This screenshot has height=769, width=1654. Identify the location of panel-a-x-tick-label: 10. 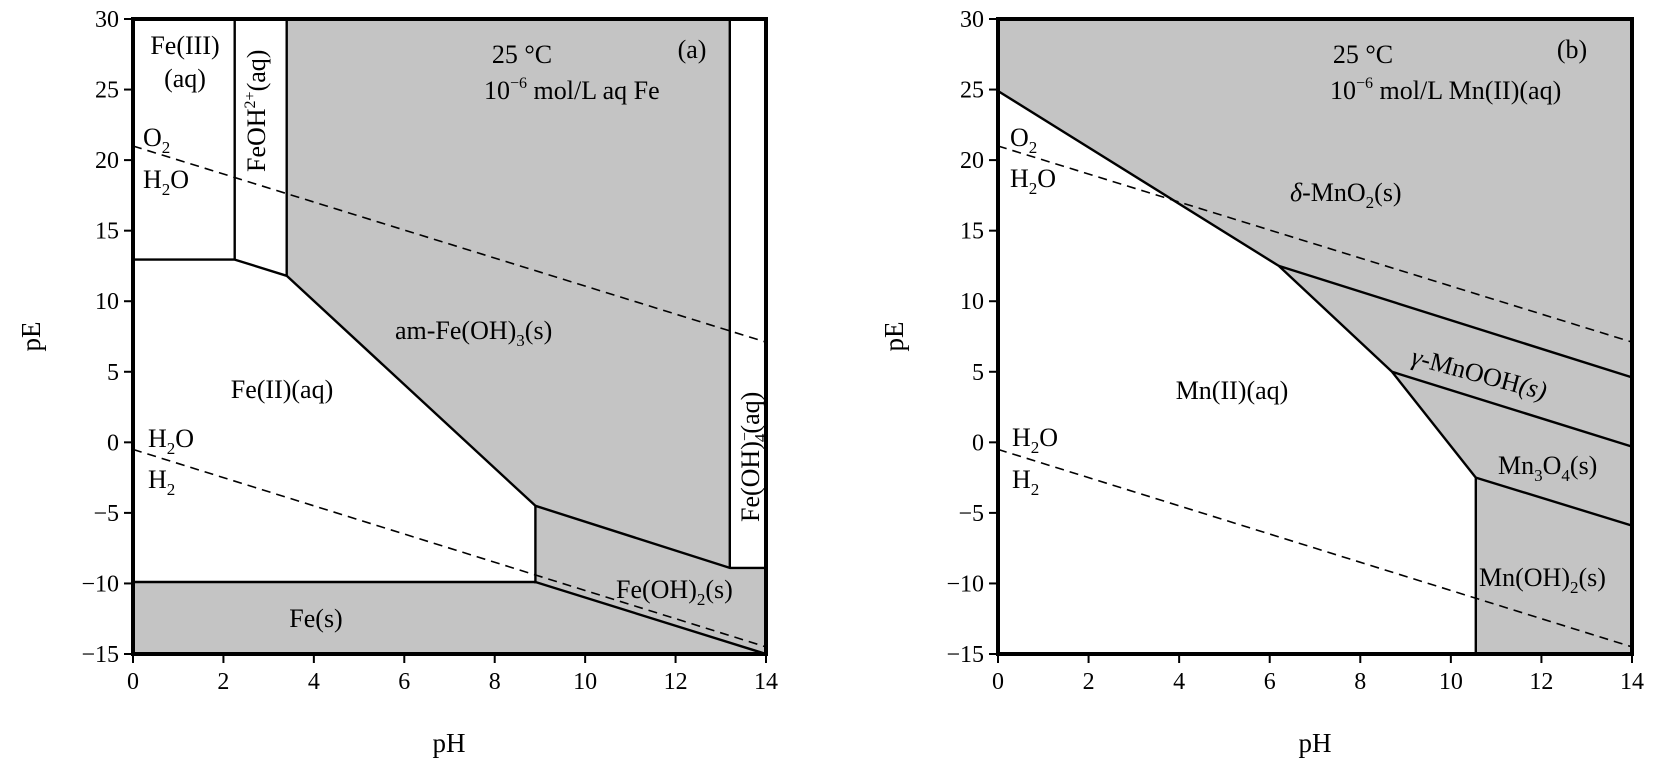
(585, 682).